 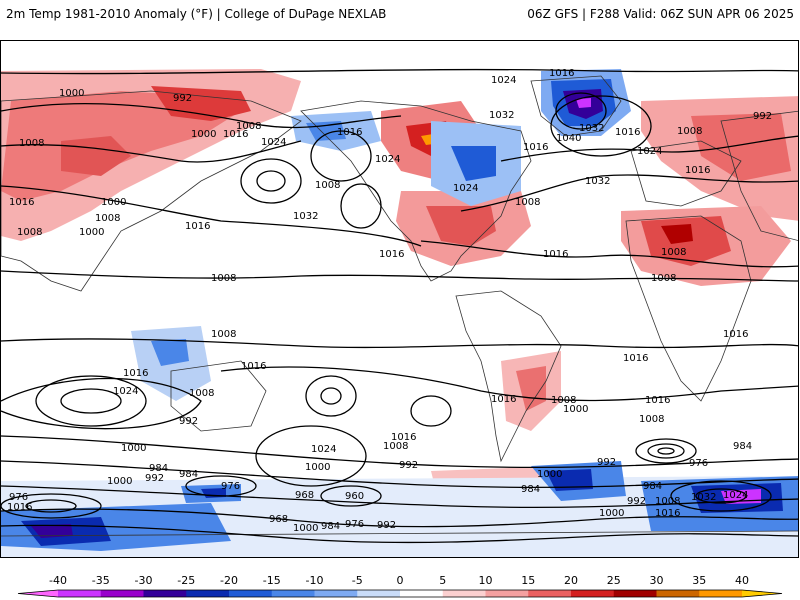 What do you see at coordinates (144, 580) in the screenshot?
I see `colorbar-tick-label: -30` at bounding box center [144, 580].